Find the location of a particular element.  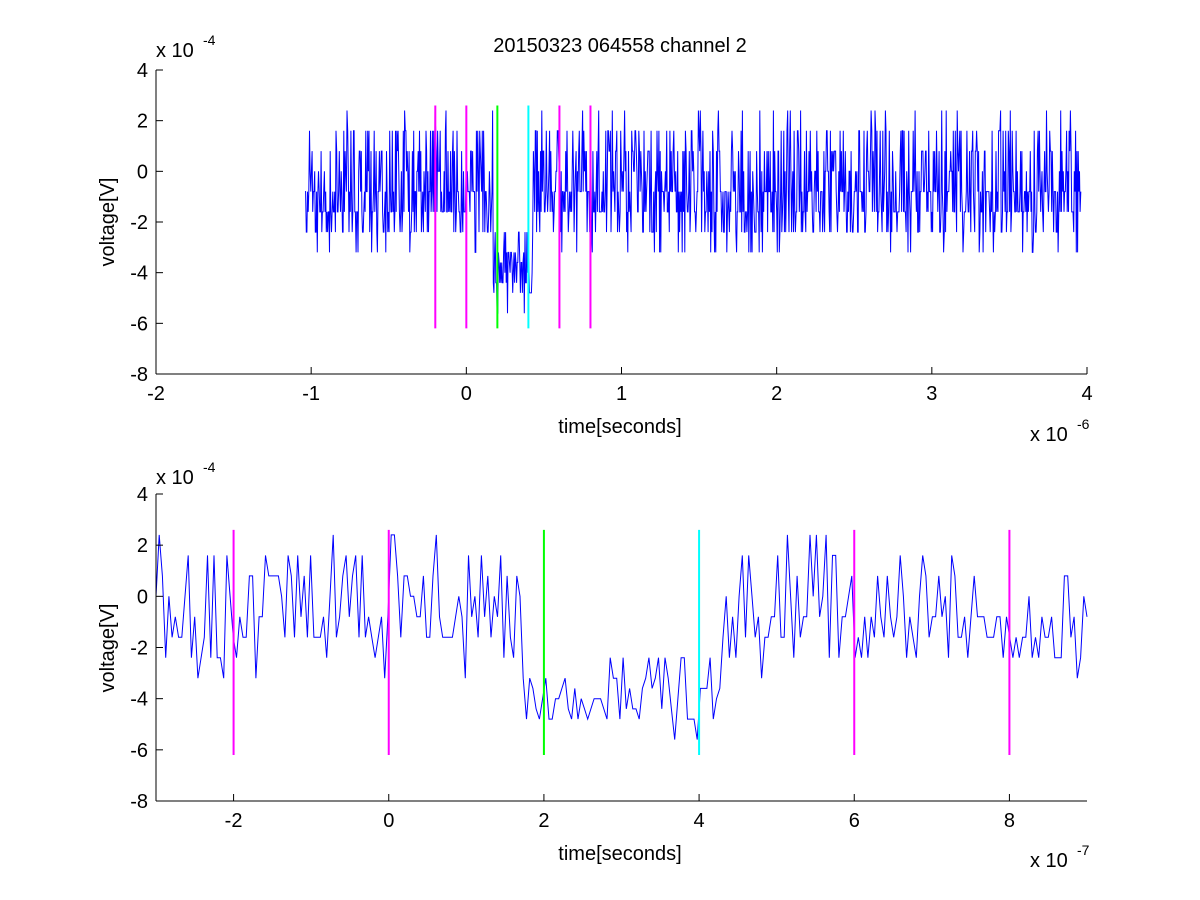

bottom-x-exponent-base: x 10 is located at coordinates (1049, 861).